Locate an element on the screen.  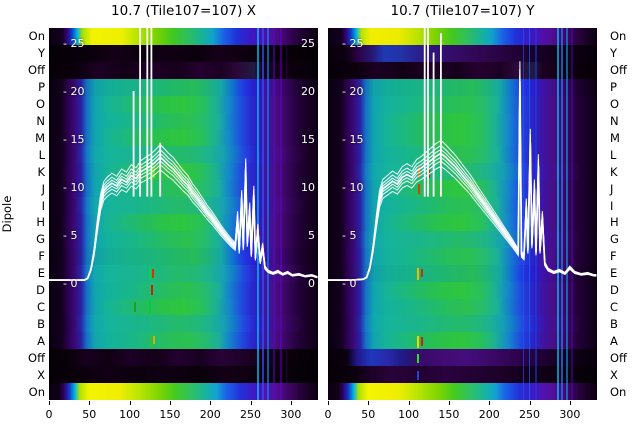
dipole-row-label-left: L is located at coordinates (41, 154).